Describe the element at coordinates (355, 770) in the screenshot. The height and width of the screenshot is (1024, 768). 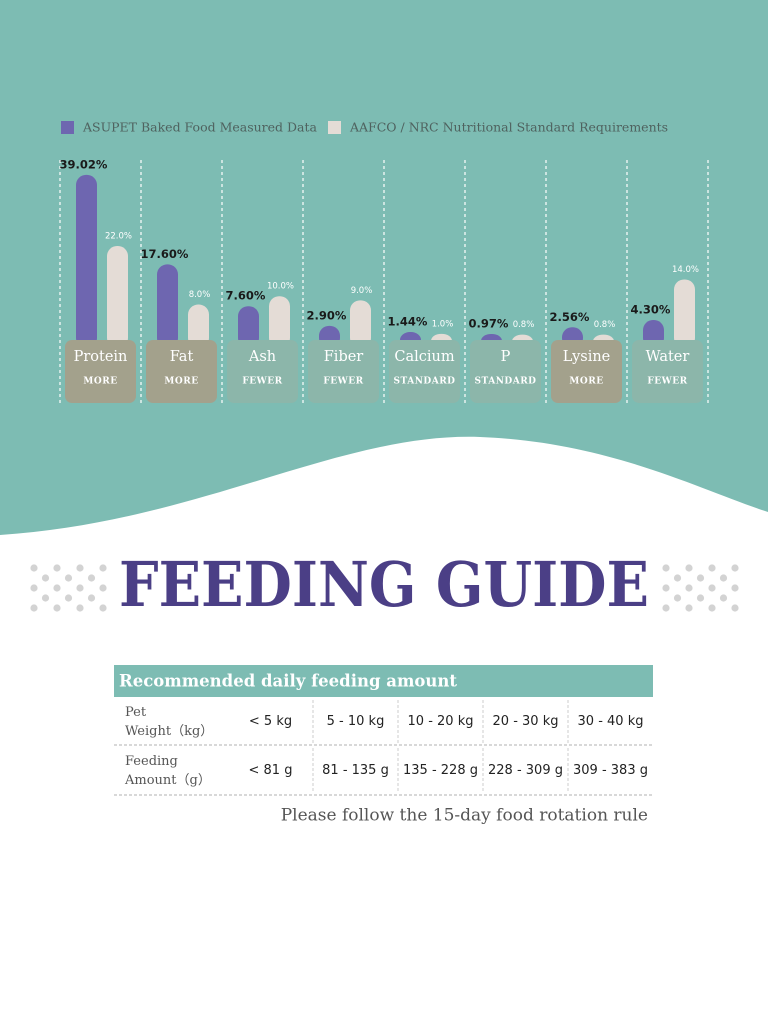
I see `table-cell: 81 - 135 g` at that location.